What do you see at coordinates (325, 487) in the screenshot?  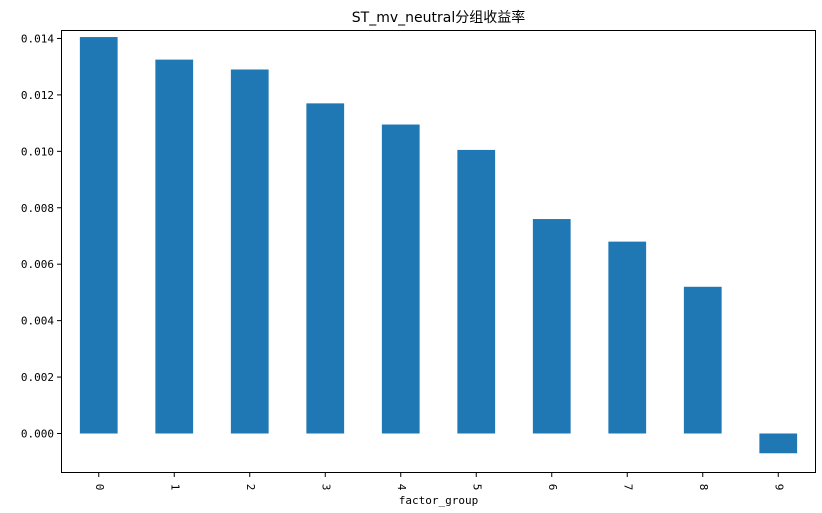 I see `x-tick-label: 3` at bounding box center [325, 487].